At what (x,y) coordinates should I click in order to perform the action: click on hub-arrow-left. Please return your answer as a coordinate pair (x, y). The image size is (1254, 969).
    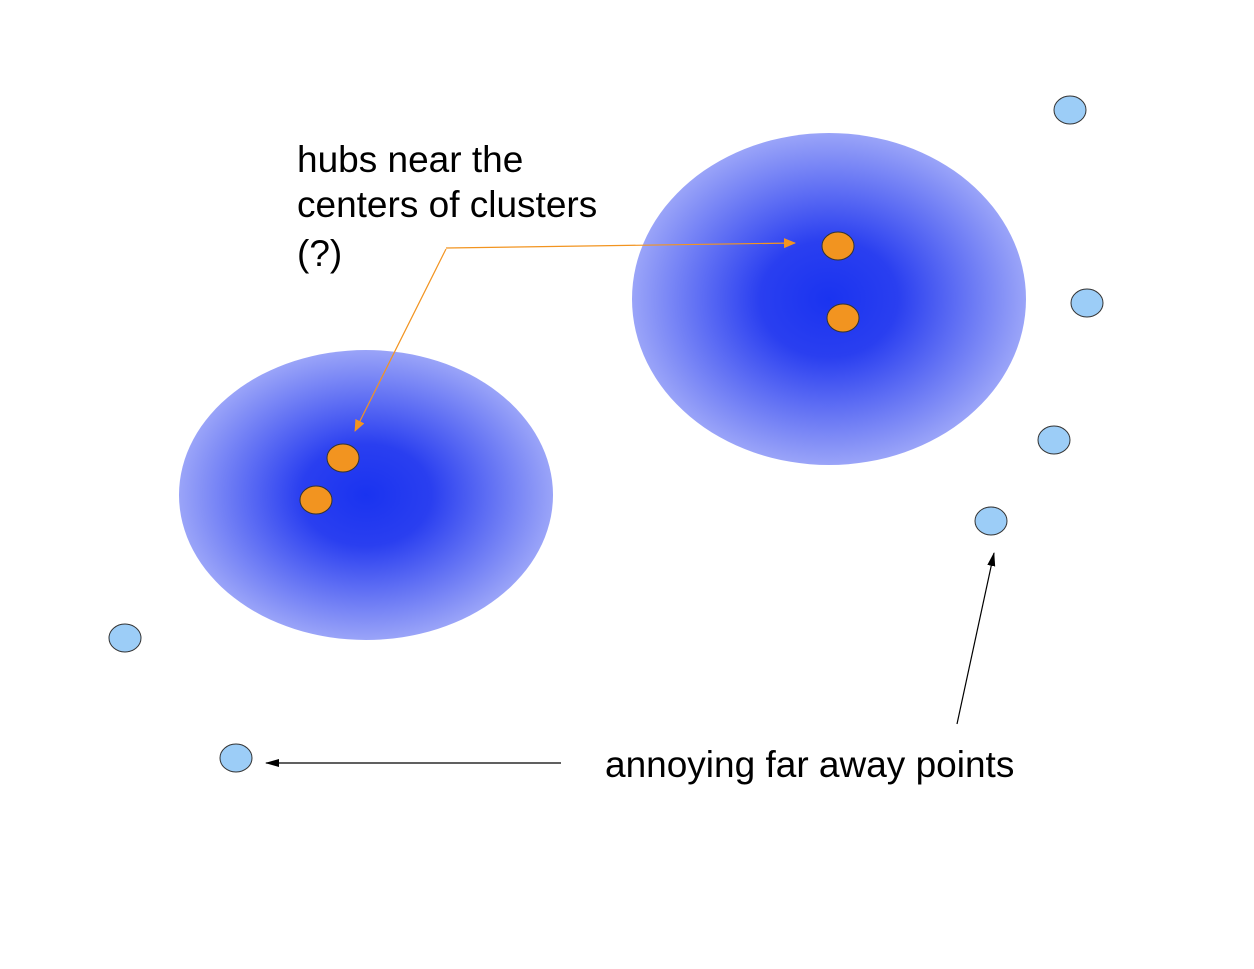
    Looking at the image, I should click on (400, 340).